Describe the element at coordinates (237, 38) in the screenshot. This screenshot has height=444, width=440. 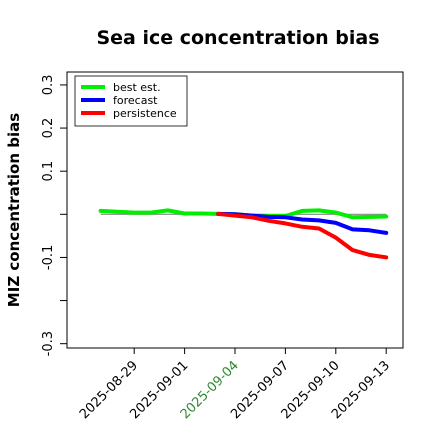
I see `chart-title: Sea ice concentration bias` at that location.